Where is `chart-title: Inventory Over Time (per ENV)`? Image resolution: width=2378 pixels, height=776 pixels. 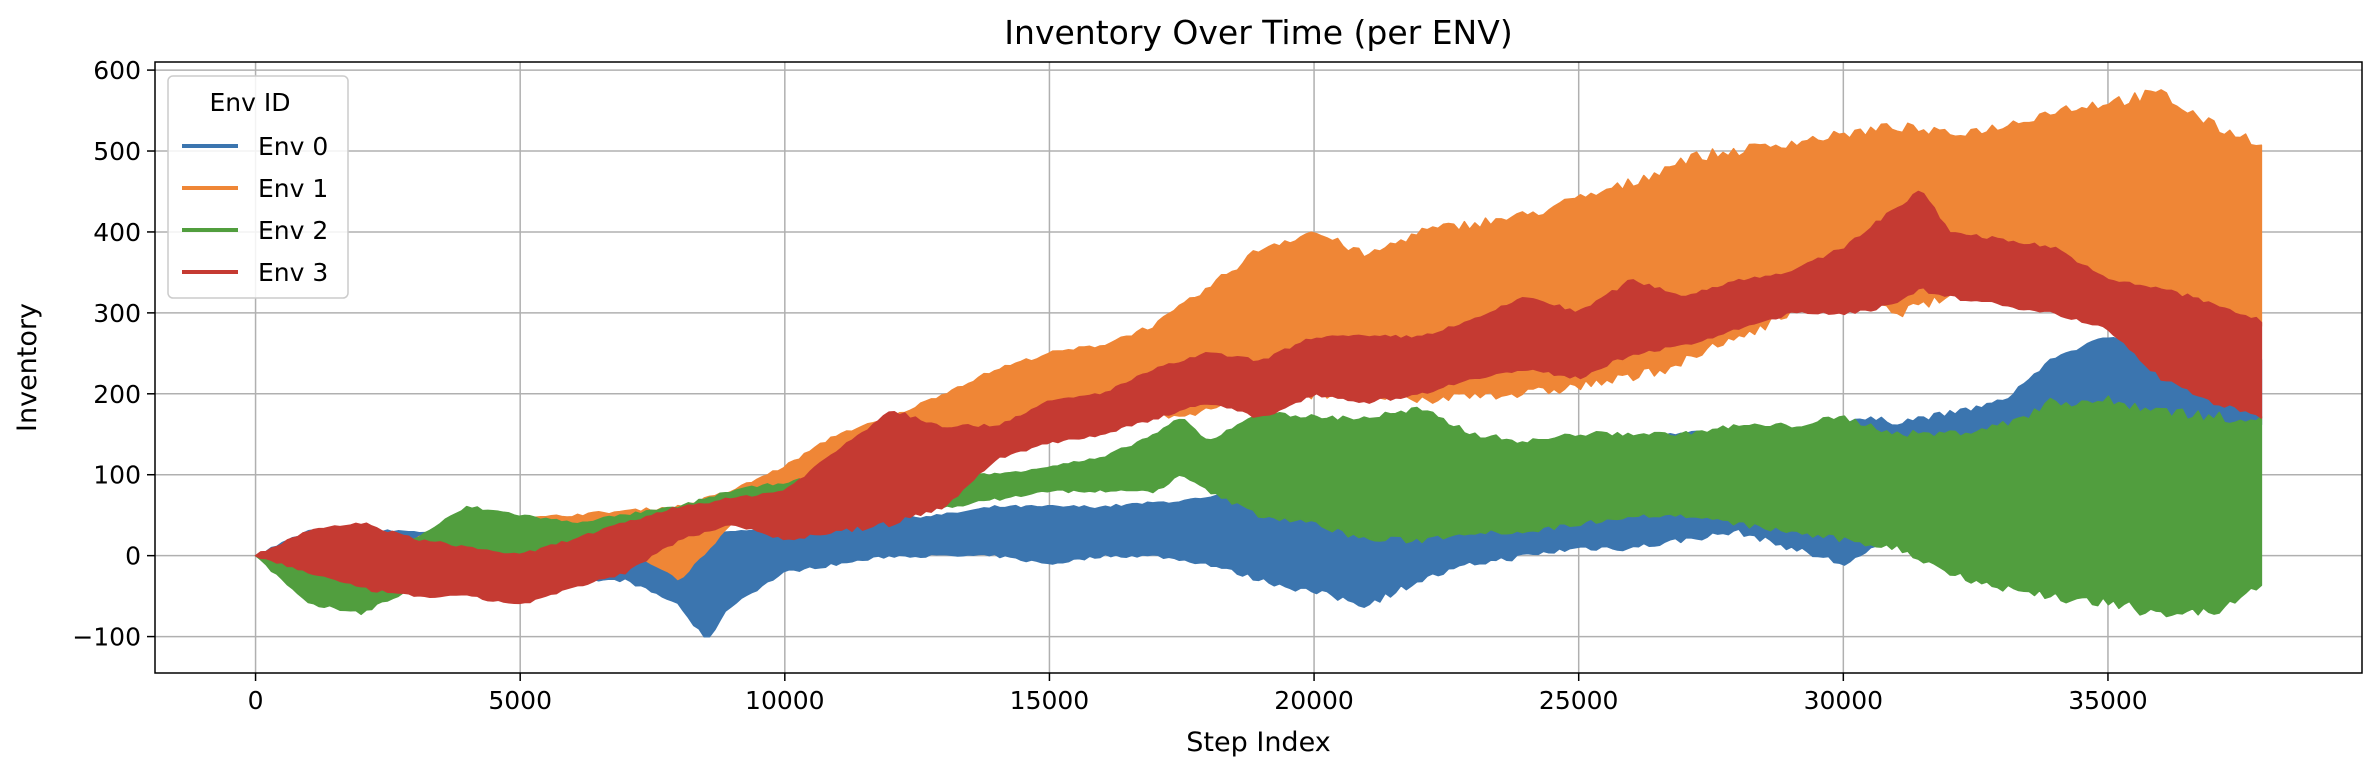 chart-title: Inventory Over Time (per ENV) is located at coordinates (1258, 32).